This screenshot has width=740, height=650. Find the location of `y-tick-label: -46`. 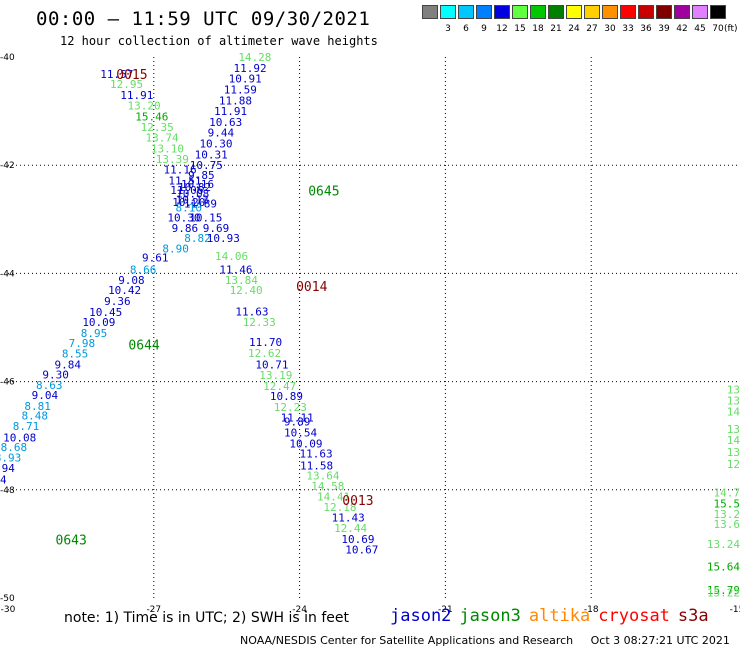

y-tick-label: -46 is located at coordinates (7, 383).